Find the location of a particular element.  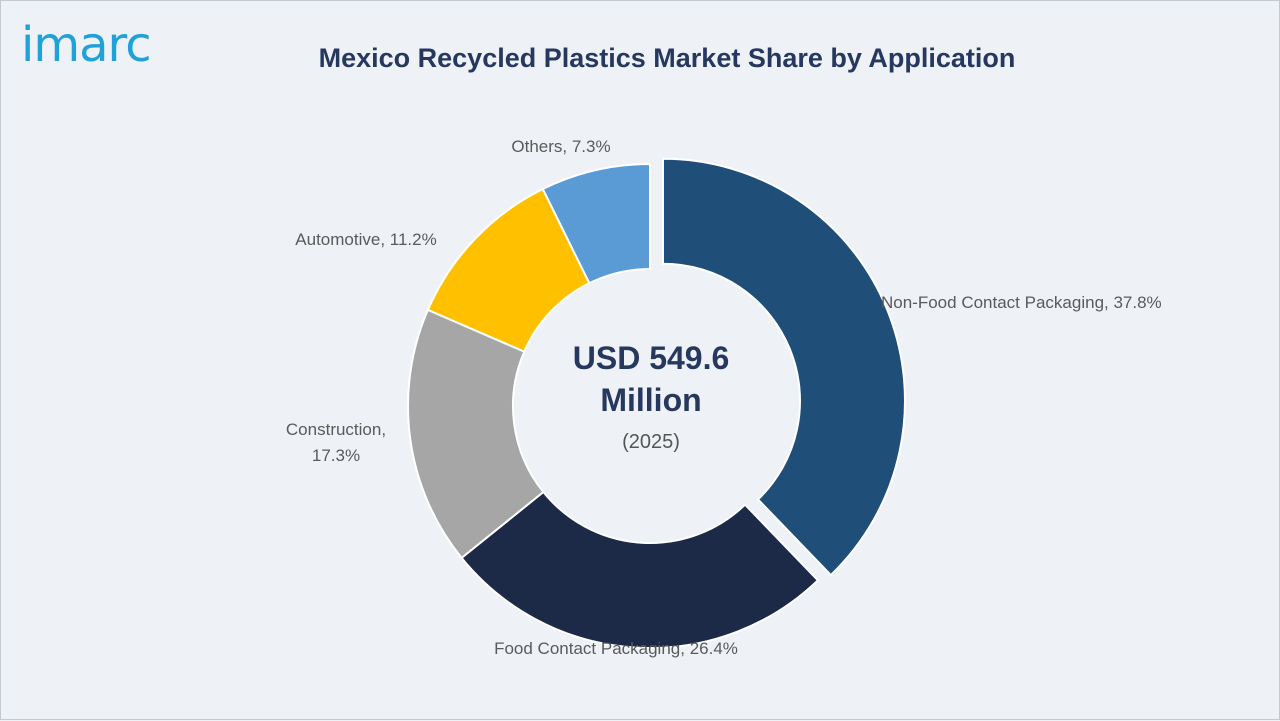

slice-label-food-contact-packaging: Food Contact Packaging, 26.4% is located at coordinates (616, 648).